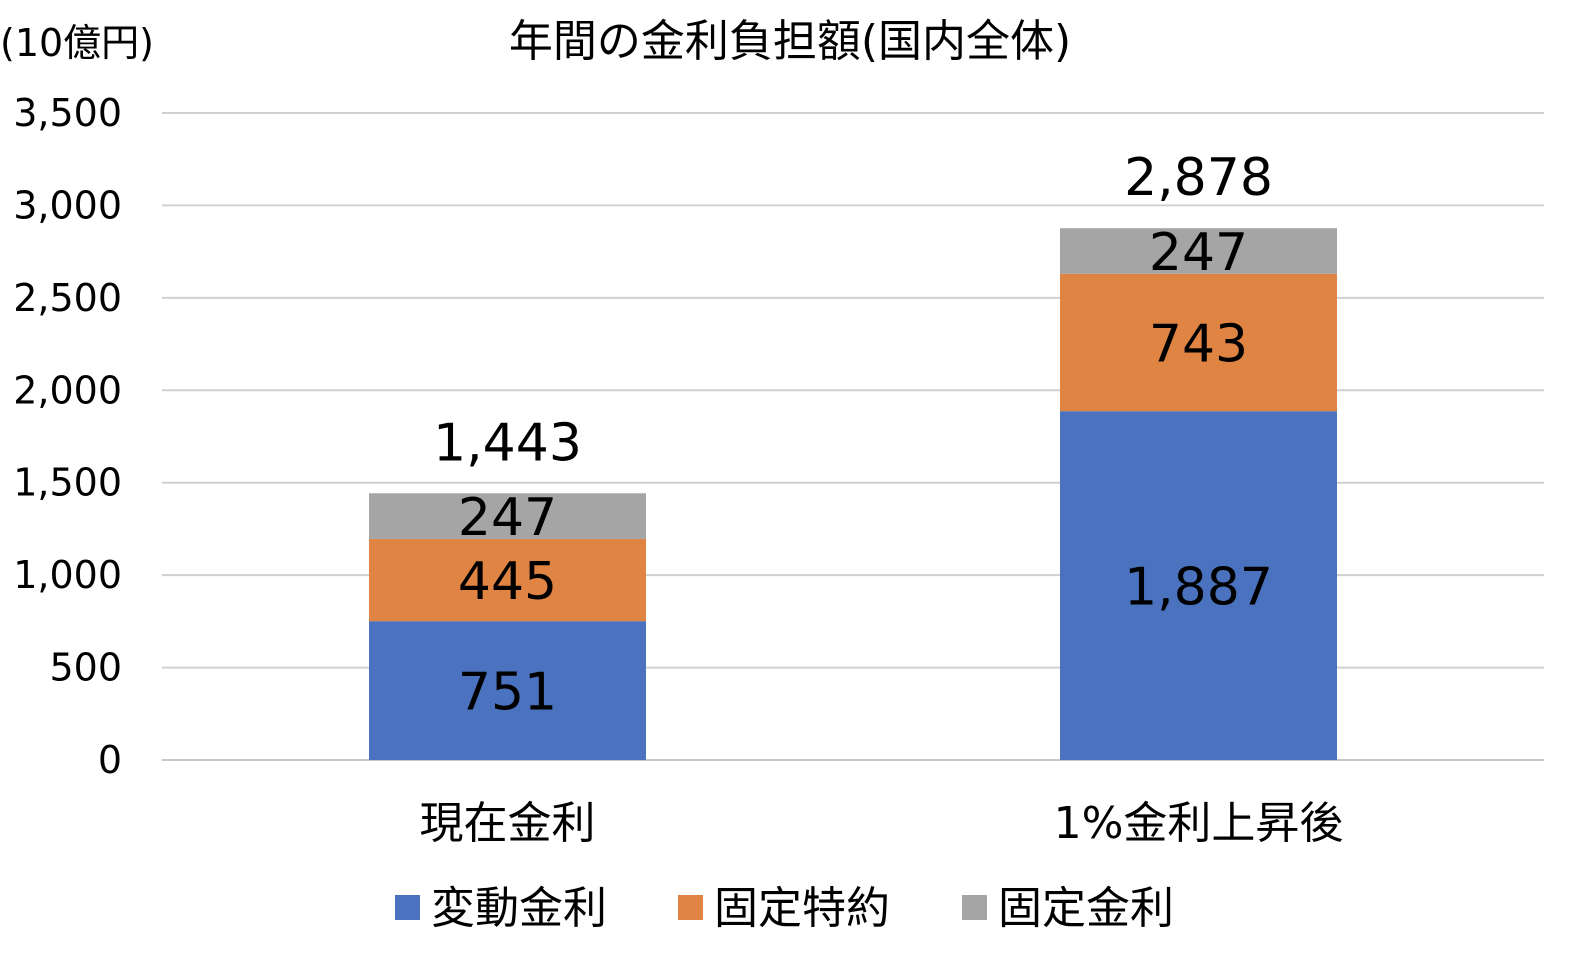 Image resolution: width=1586 pixels, height=960 pixels. Describe the element at coordinates (519, 908) in the screenshot. I see `legend-label: 変動金利` at that location.